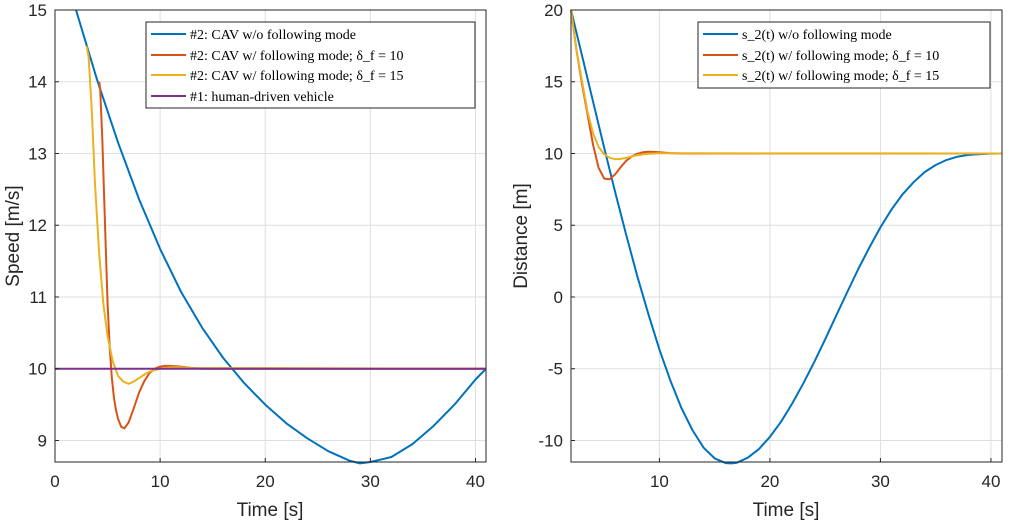 The width and height of the screenshot is (1014, 523). What do you see at coordinates (273, 35) in the screenshot?
I see `speed-legend-entry-0: #2: CAV w/o following mode` at bounding box center [273, 35].